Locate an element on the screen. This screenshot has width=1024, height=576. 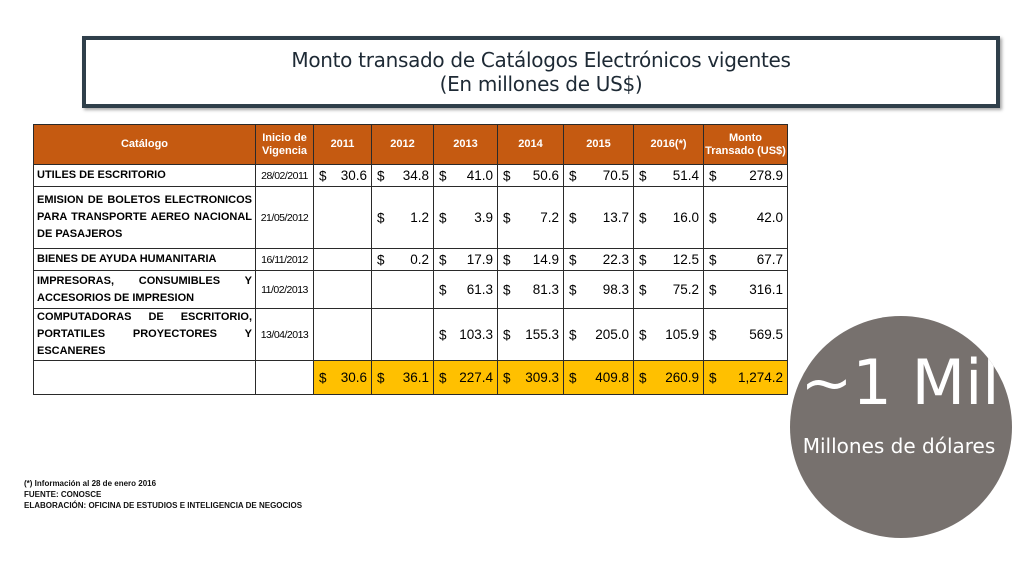
value-cell: $67.7 is located at coordinates (745, 259).